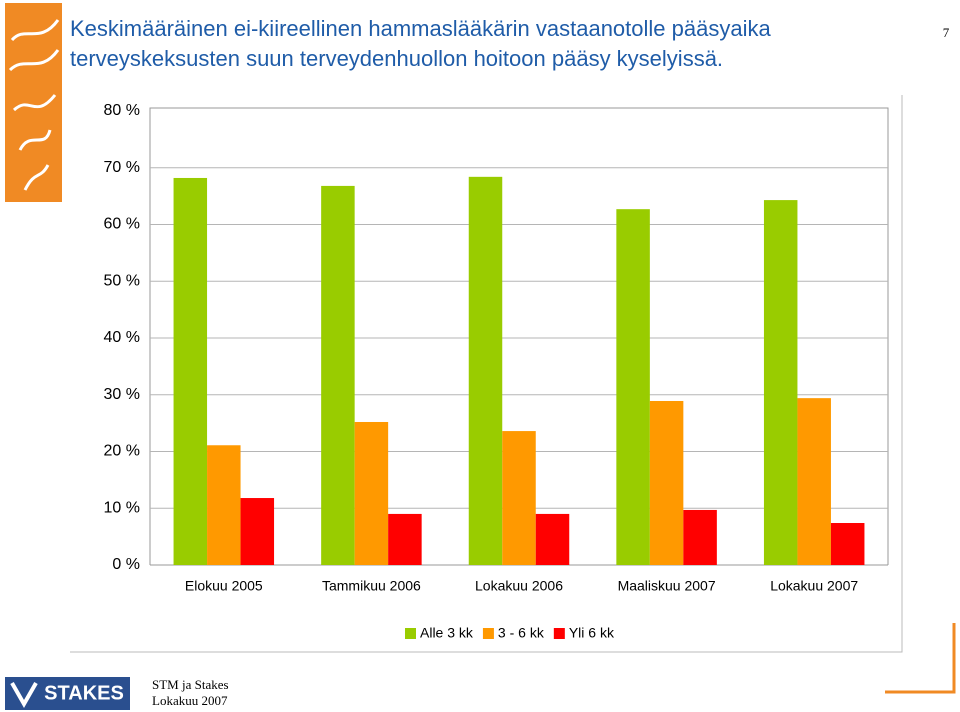 The width and height of the screenshot is (960, 712). I want to click on y-tick-label: 30 %, so click(122, 394).